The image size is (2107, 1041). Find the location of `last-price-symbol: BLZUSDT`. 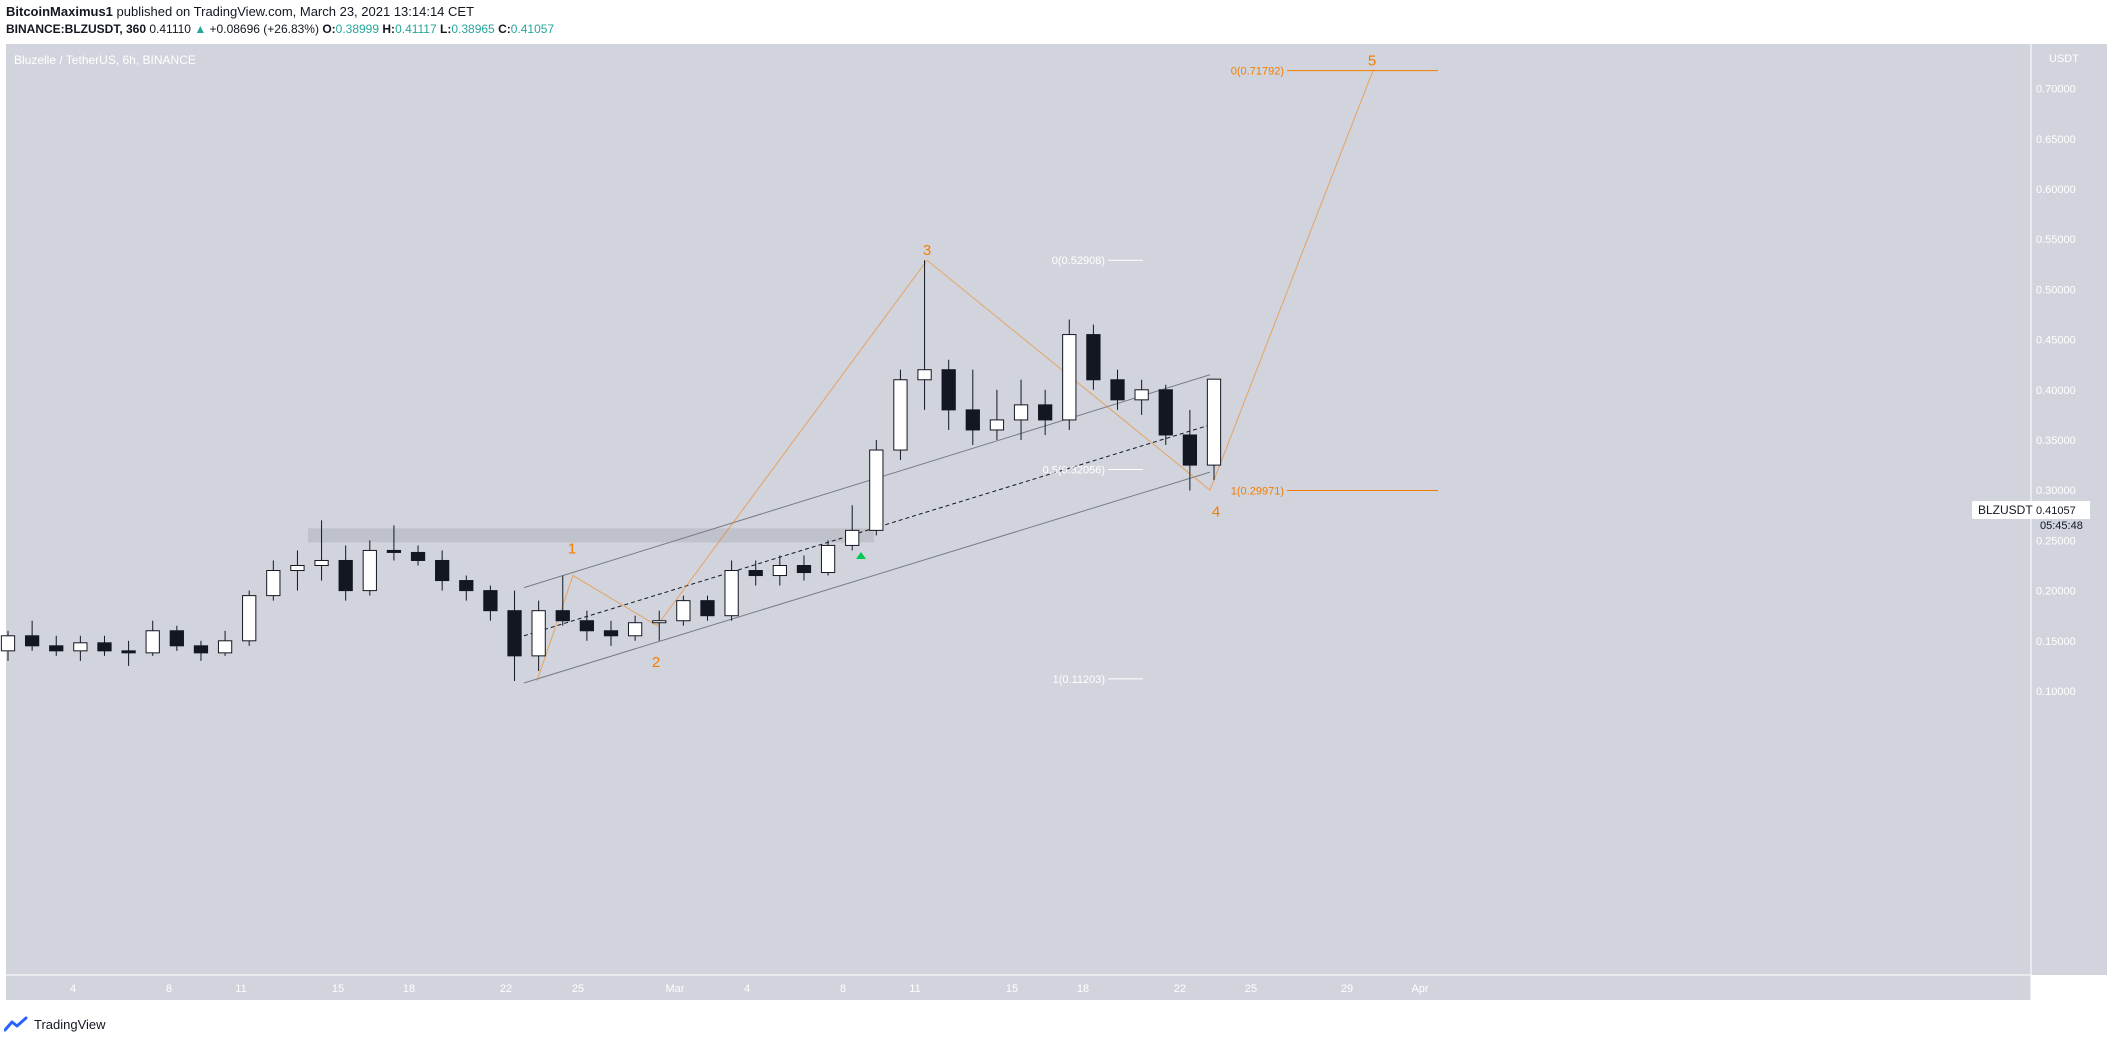

last-price-symbol: BLZUSDT is located at coordinates (2005, 510).